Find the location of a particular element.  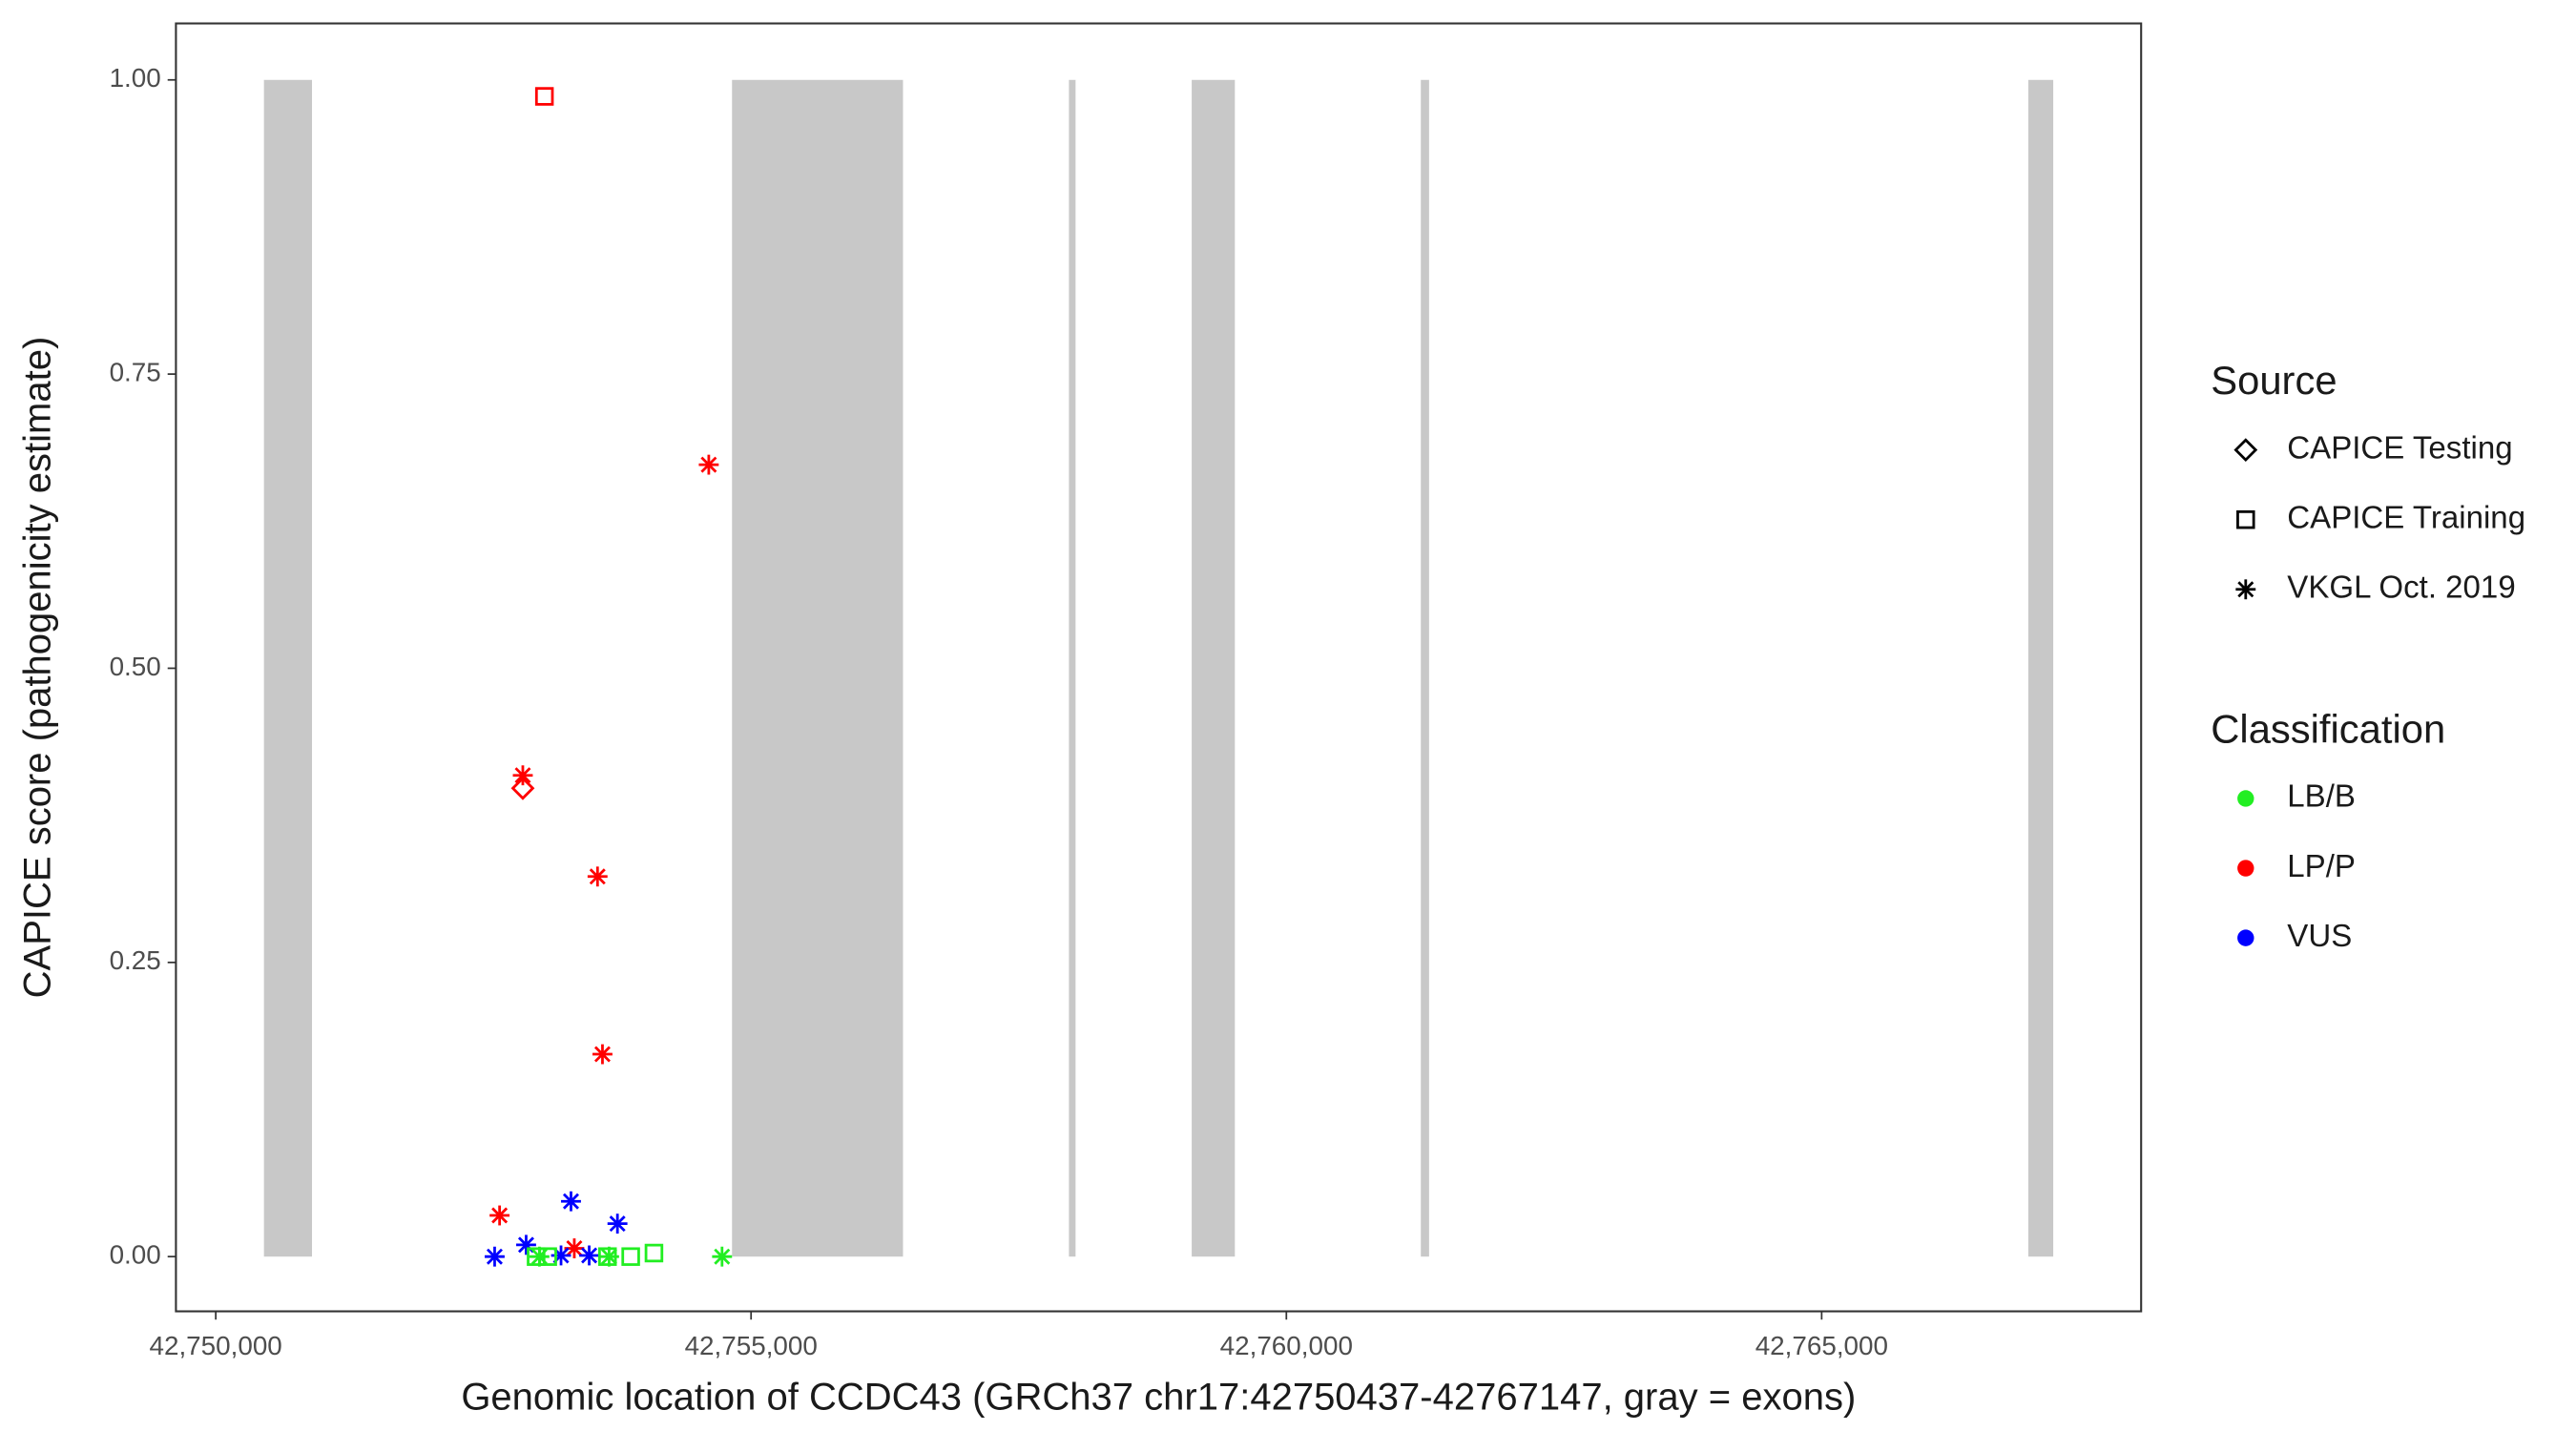

y-tick-label: 0.75 is located at coordinates (135, 371).